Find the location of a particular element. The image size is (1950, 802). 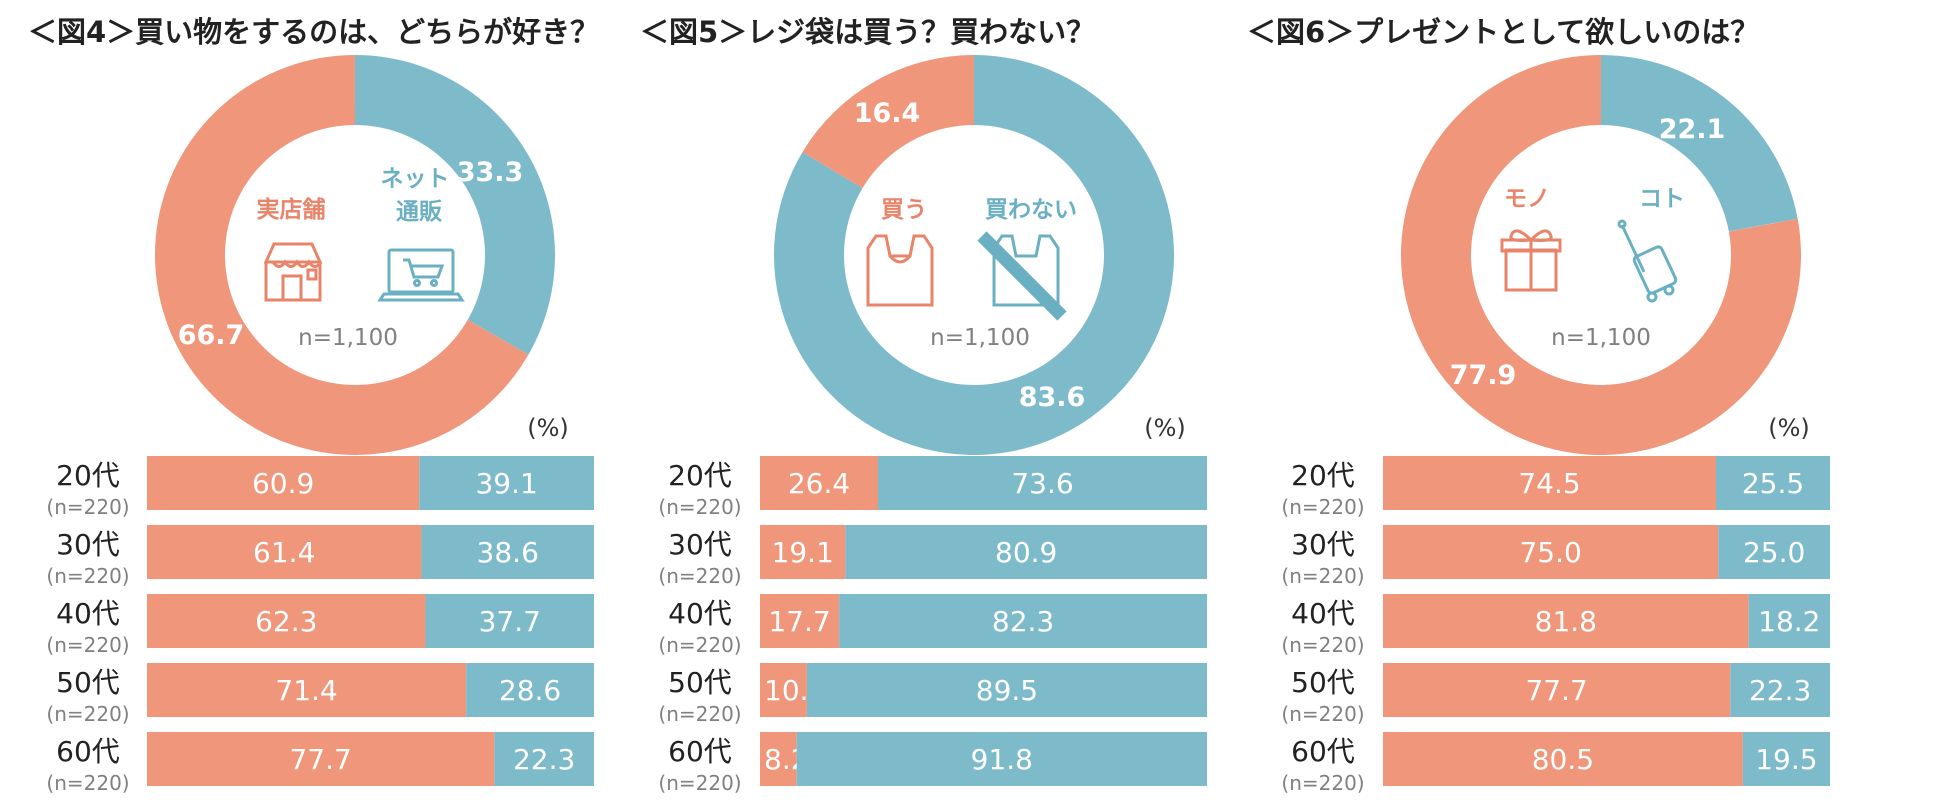

chart-title: ＜図4＞買い物をするのは、どちらが好き？ is located at coordinates (313, 32).